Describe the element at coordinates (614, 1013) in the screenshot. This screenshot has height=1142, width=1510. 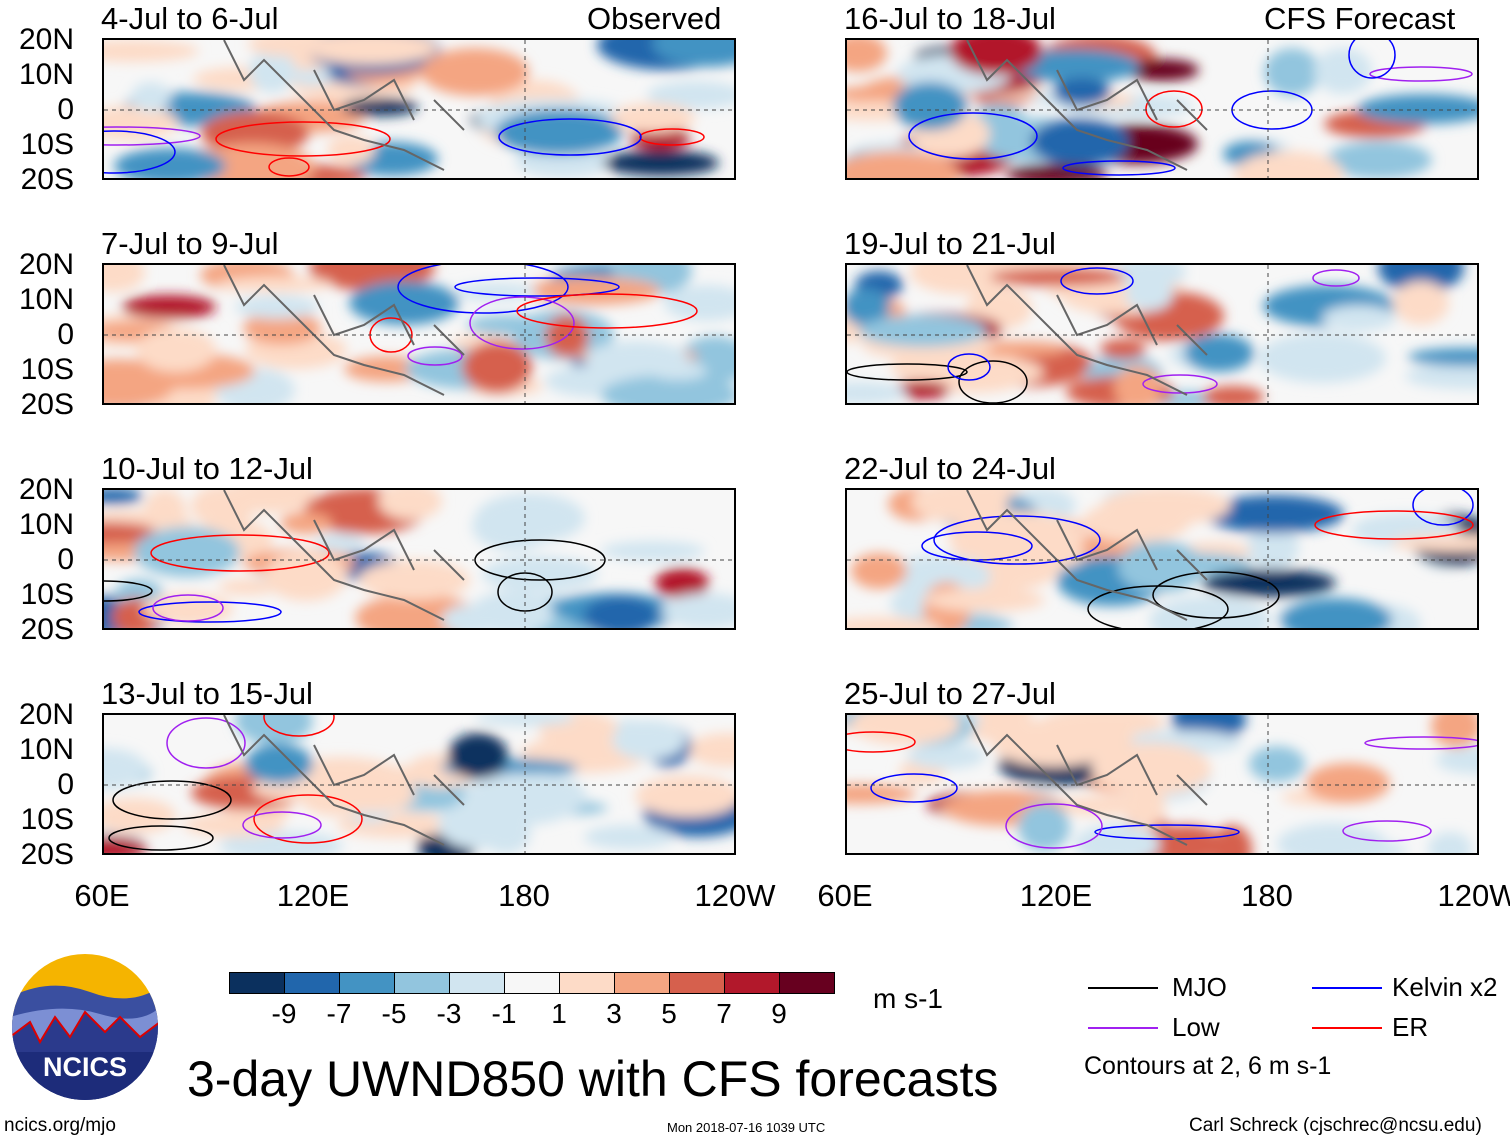
I see `colorbar-label: 3` at that location.